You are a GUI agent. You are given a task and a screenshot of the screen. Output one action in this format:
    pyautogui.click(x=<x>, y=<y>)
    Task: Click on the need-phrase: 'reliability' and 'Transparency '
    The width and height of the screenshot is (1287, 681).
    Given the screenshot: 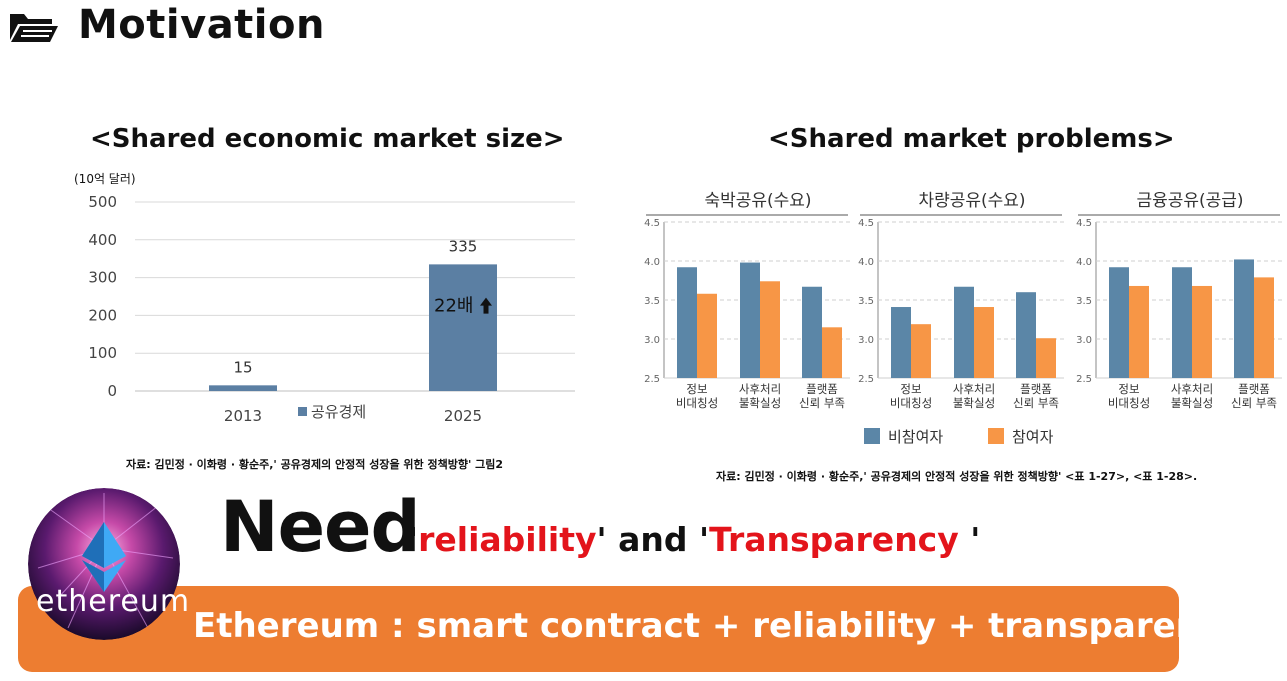 What is the action you would take?
    pyautogui.click(x=694, y=539)
    